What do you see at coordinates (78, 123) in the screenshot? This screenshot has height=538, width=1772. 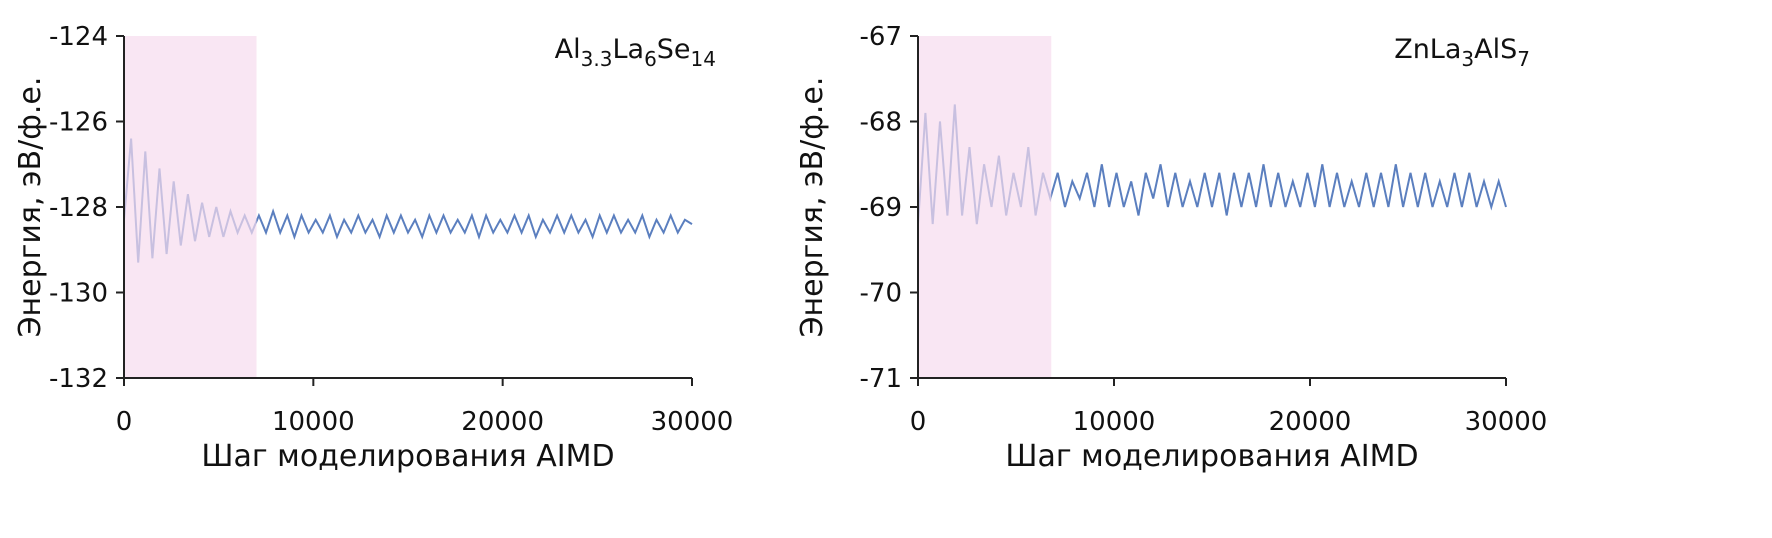 I see `y-tick-label: -126` at bounding box center [78, 123].